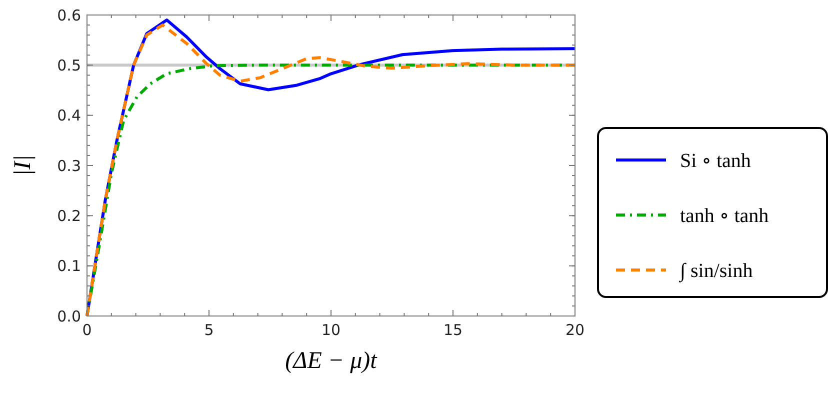 The image size is (830, 397). Describe the element at coordinates (69, 316) in the screenshot. I see `y-tick-label: 0.0` at that location.